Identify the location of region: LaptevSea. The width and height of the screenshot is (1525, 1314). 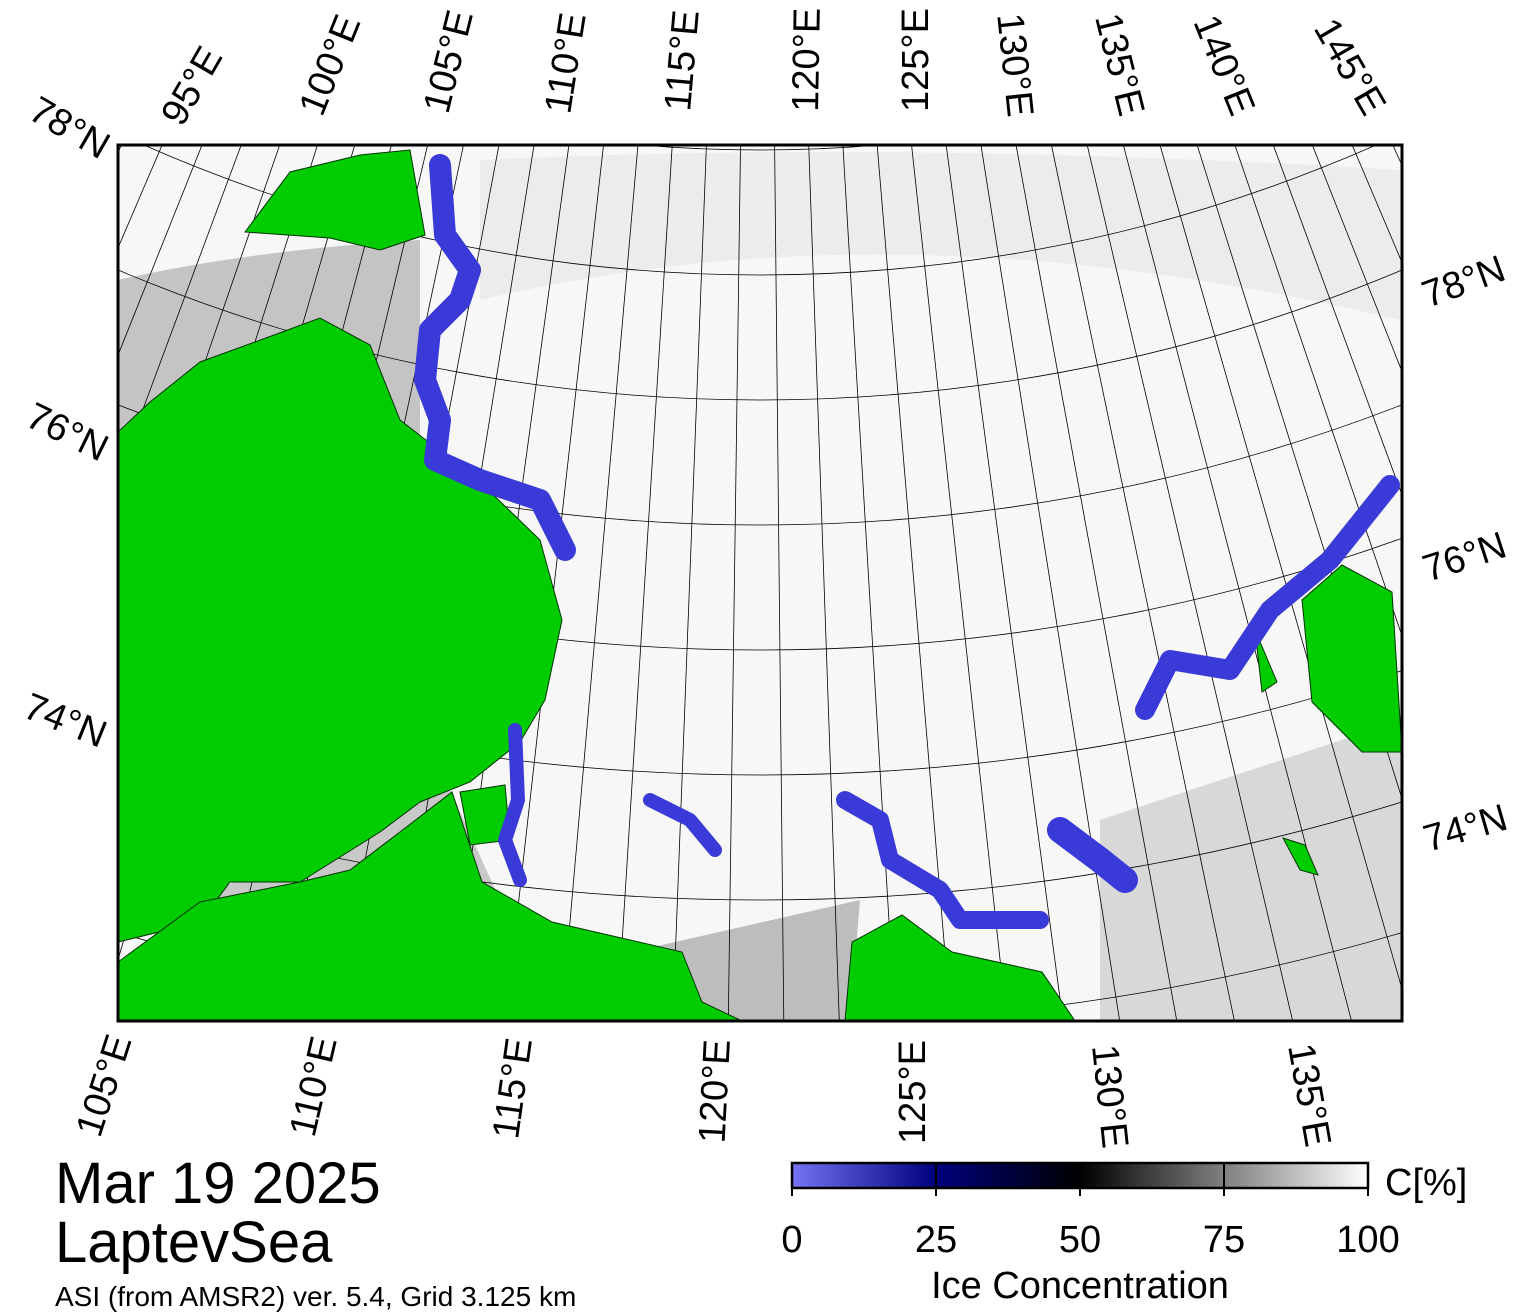
(194, 1242).